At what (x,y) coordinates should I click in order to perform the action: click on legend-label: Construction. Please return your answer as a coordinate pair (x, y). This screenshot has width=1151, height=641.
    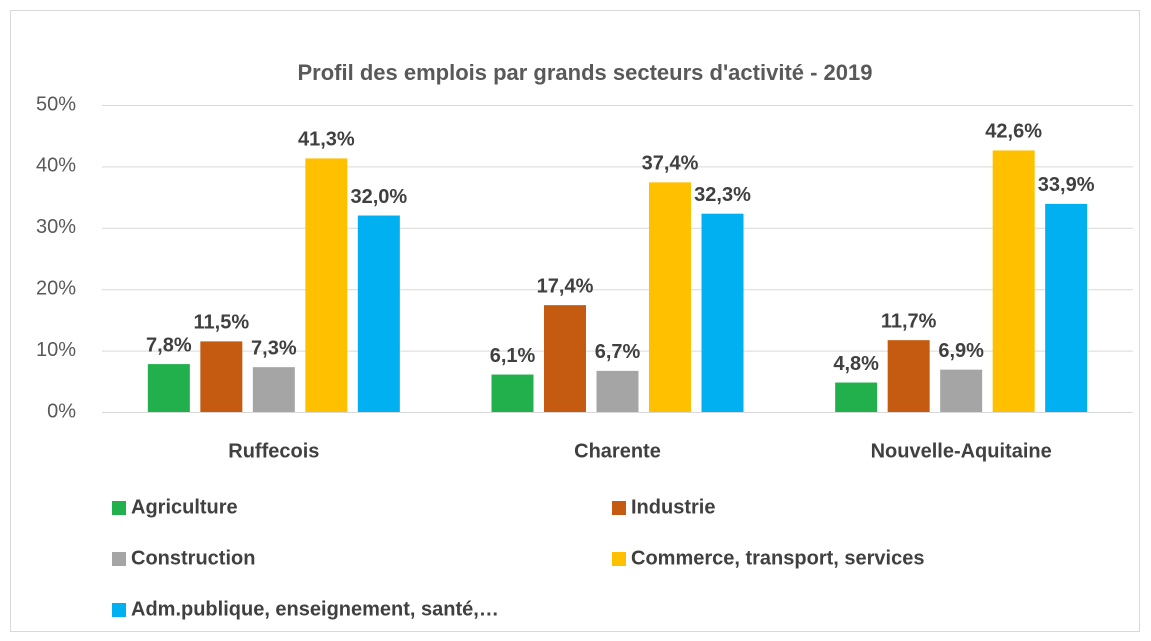
    Looking at the image, I should click on (193, 558).